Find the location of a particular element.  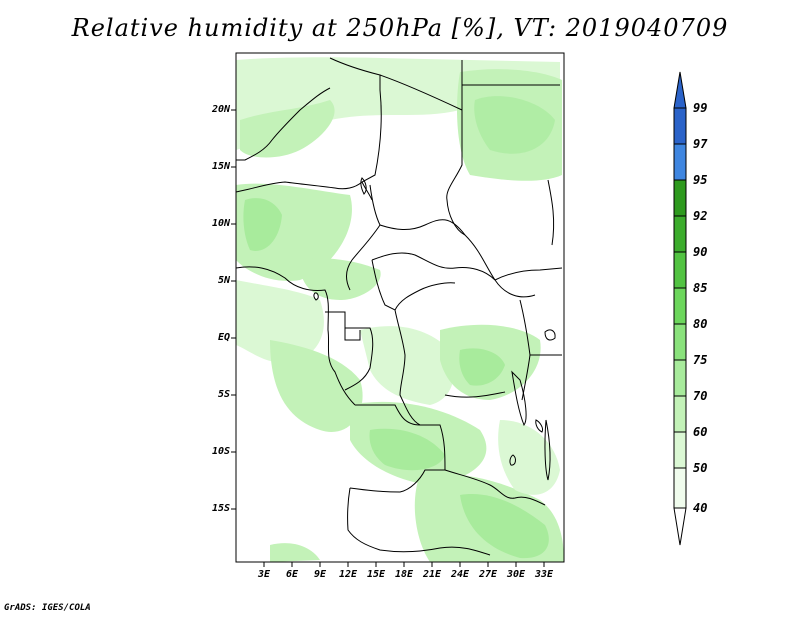

colorbar-bottom-arrow is located at coordinates (680, 526).